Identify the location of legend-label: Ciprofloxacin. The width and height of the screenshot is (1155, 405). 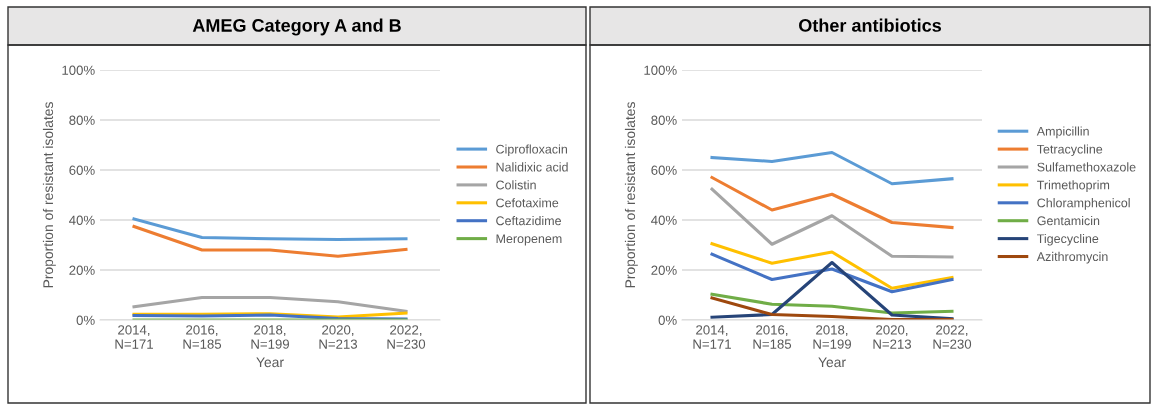
(531, 150).